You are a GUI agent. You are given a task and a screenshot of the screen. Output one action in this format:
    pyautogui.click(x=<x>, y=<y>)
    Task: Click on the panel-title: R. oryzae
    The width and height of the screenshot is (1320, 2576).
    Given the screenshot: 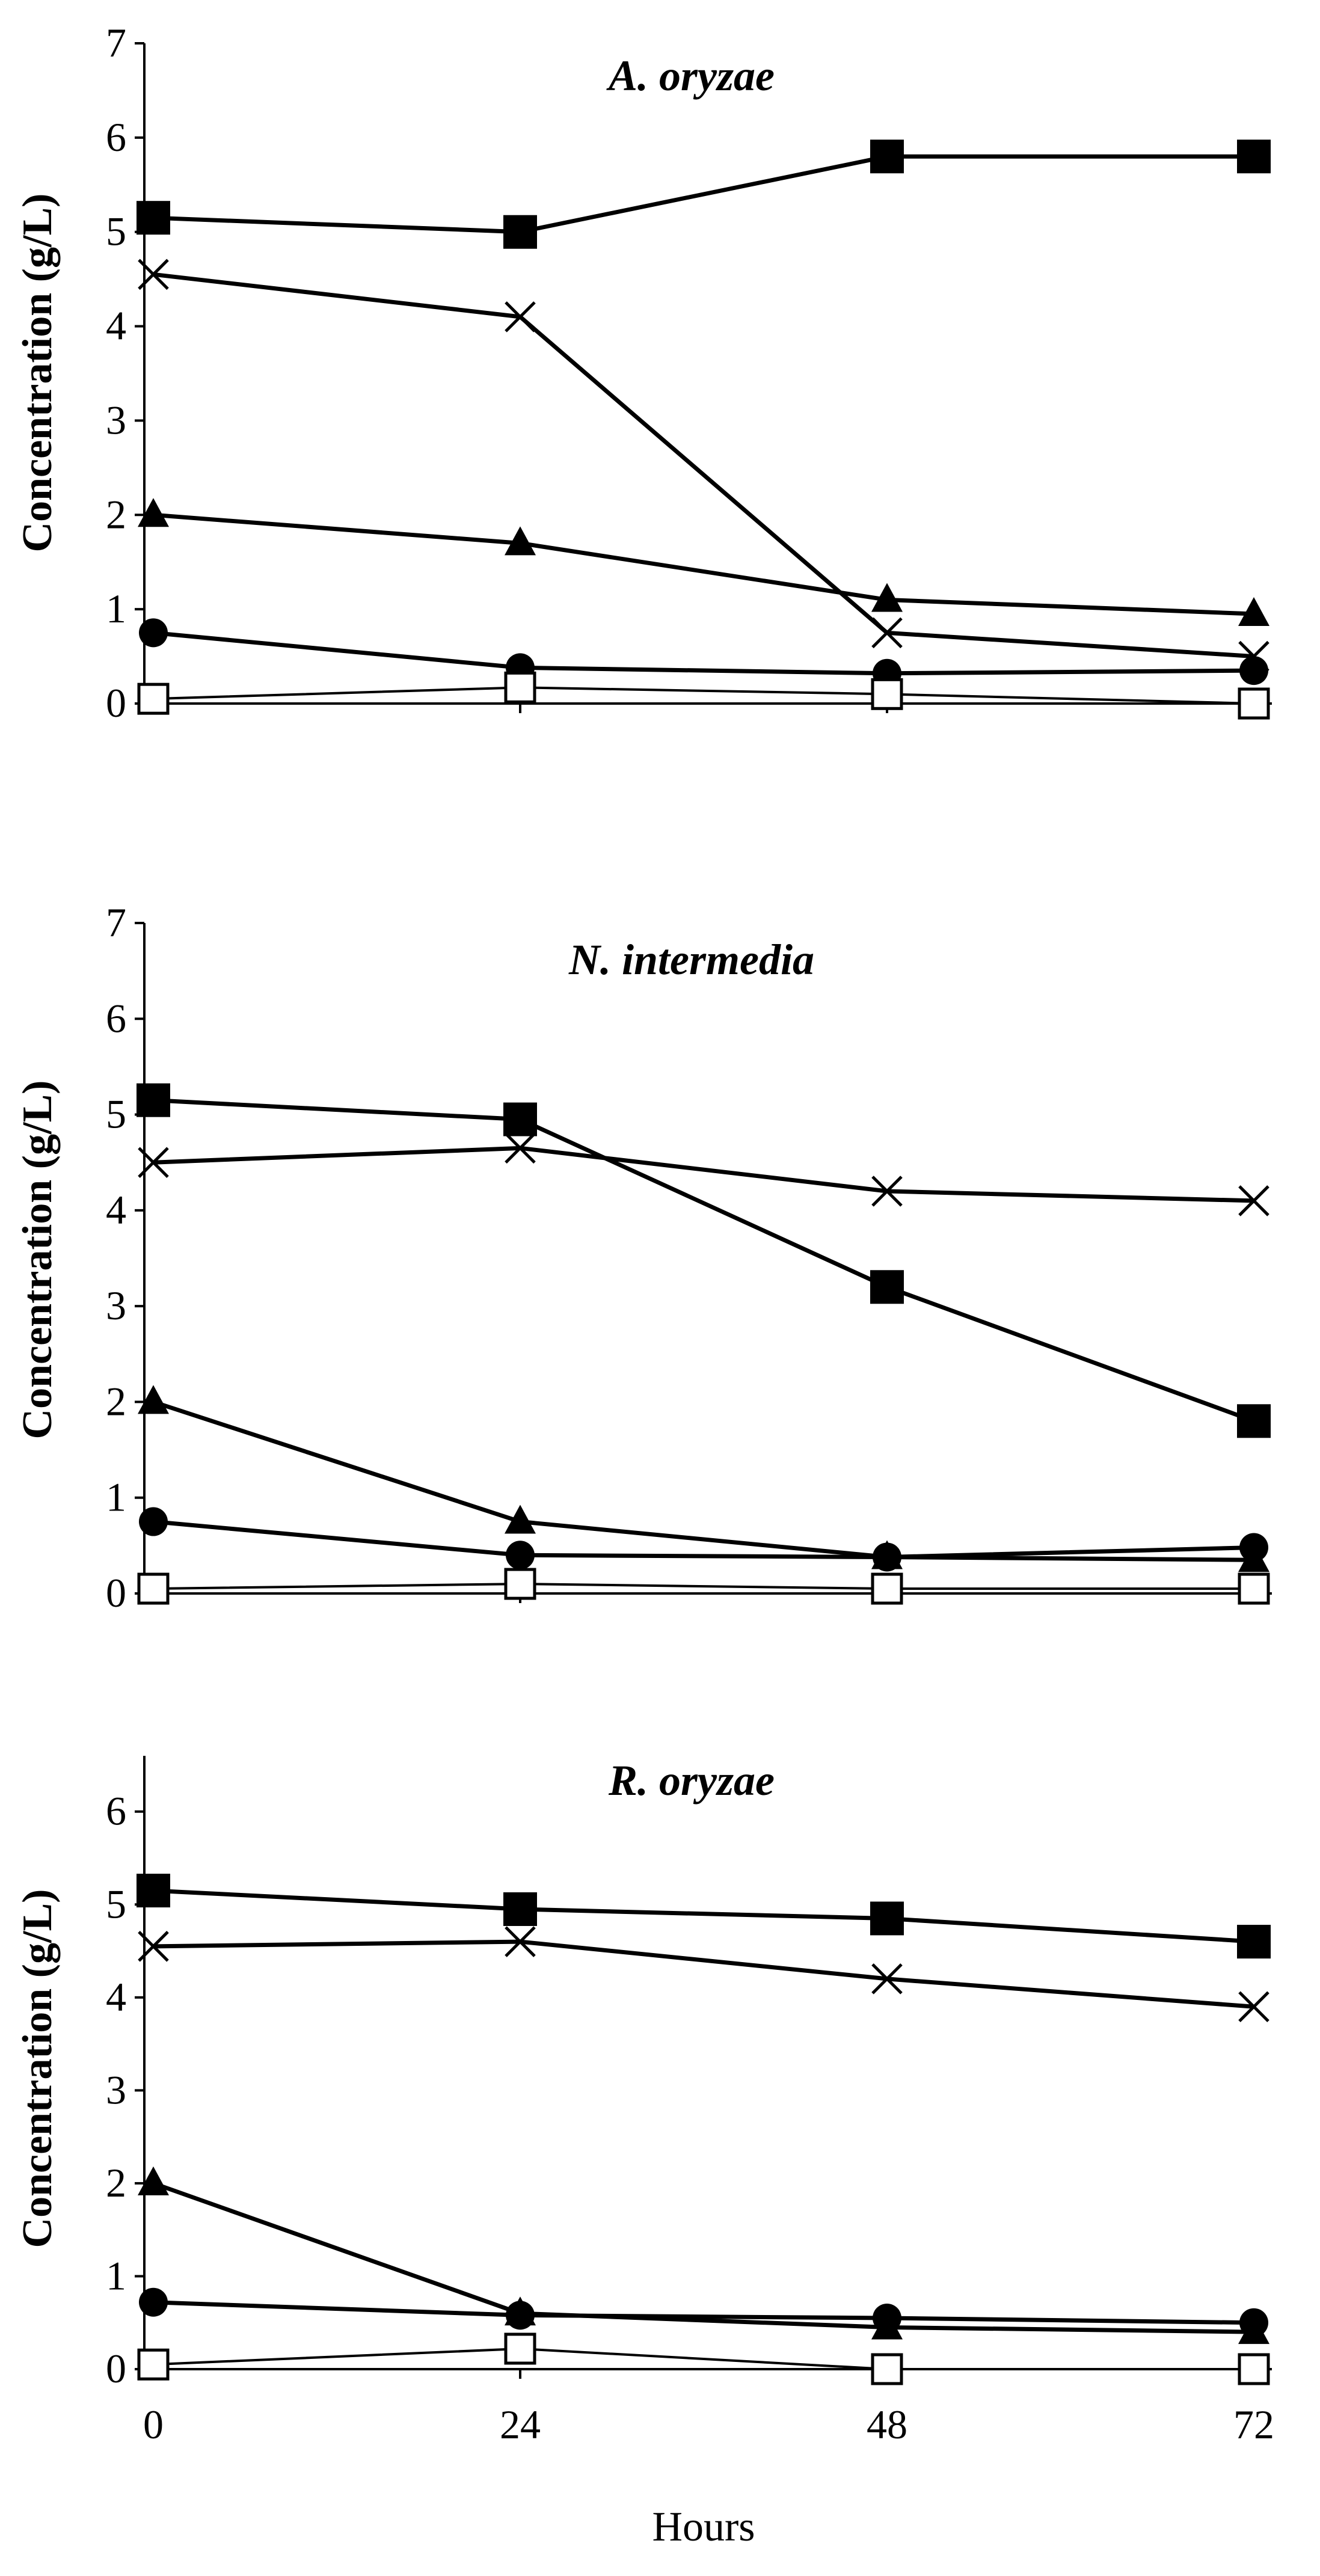 What is the action you would take?
    pyautogui.click(x=691, y=1780)
    